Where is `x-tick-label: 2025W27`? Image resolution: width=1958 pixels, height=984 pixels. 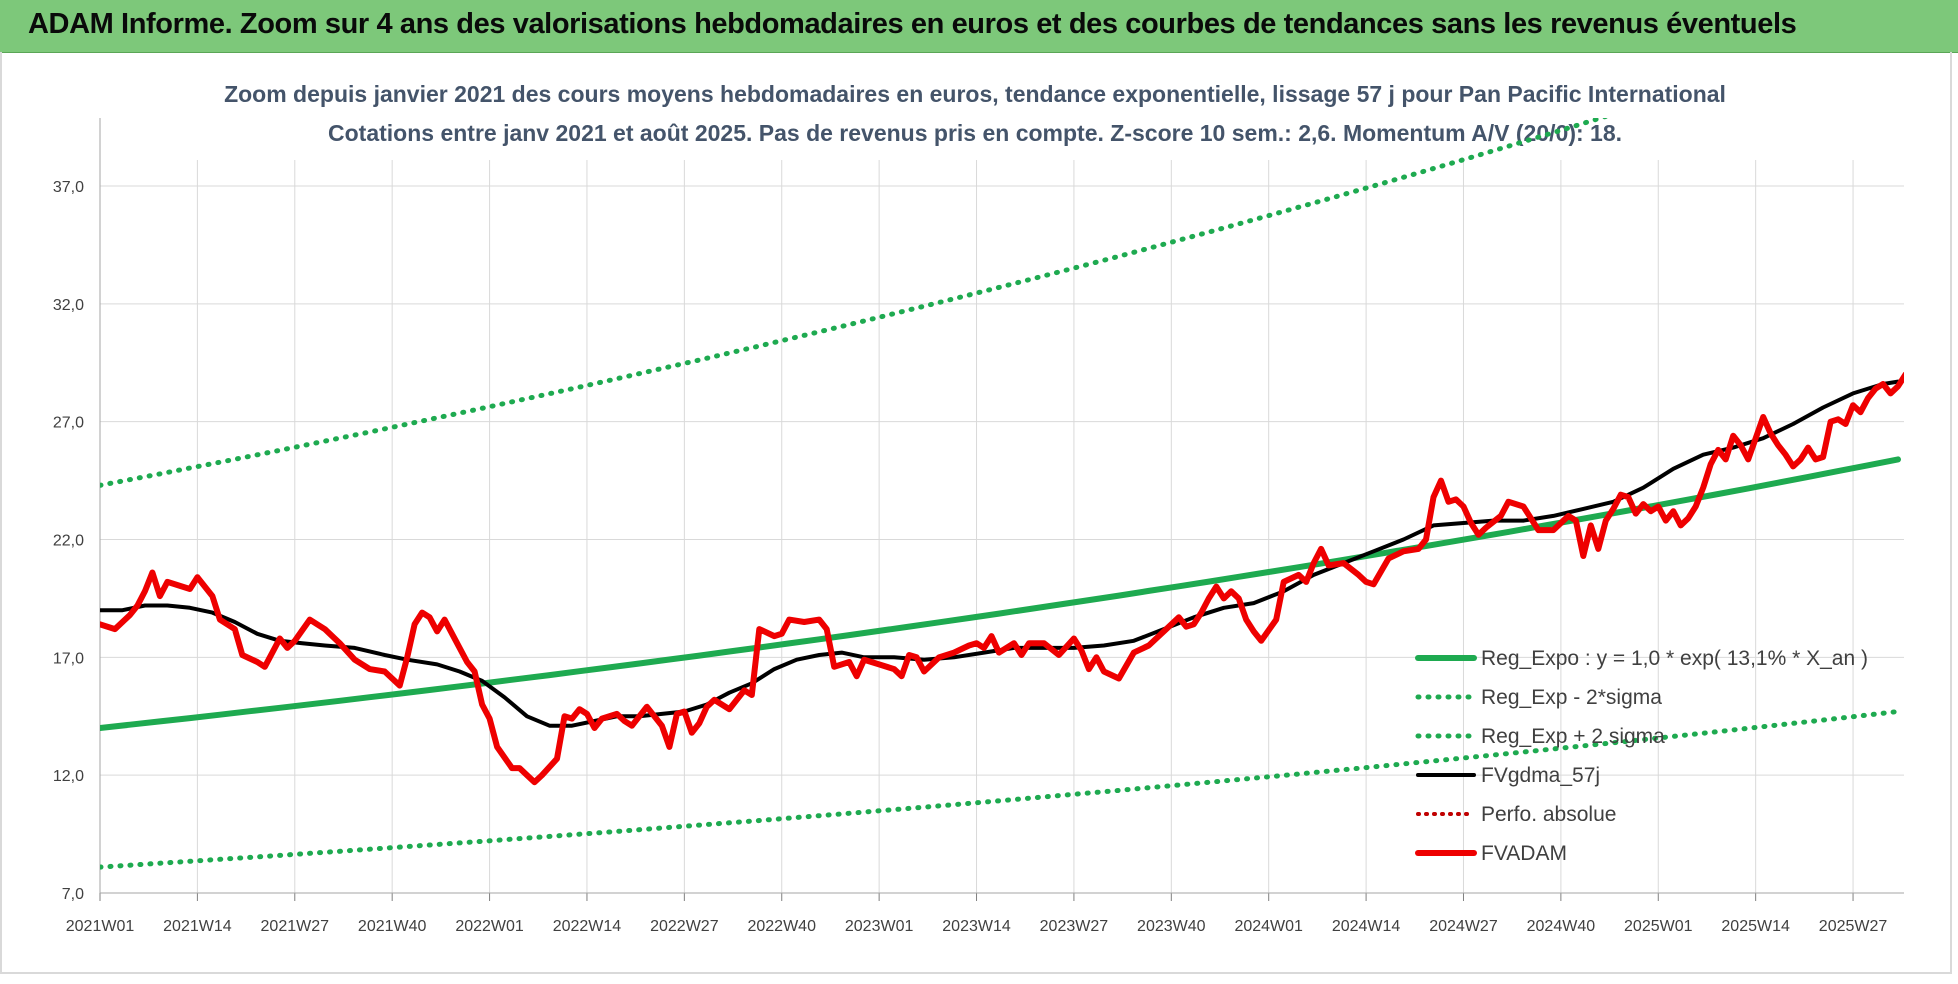
x-tick-label: 2025W27 is located at coordinates (1853, 926).